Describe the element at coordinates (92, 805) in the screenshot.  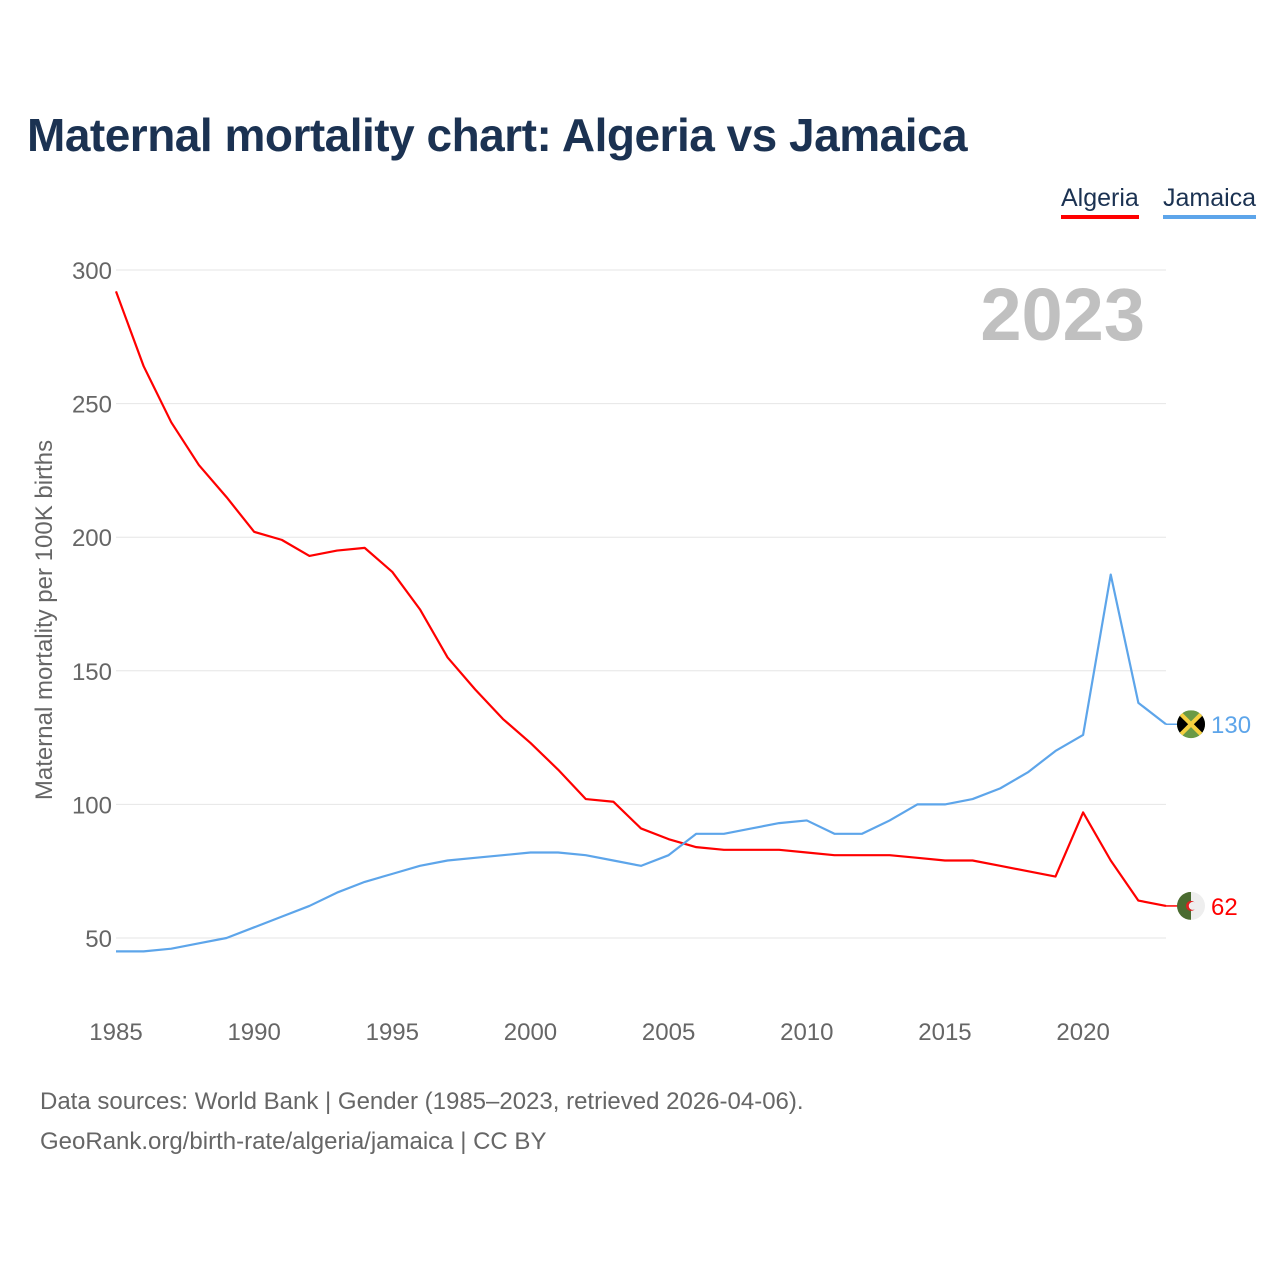
I see `y-tick-label: 100` at that location.